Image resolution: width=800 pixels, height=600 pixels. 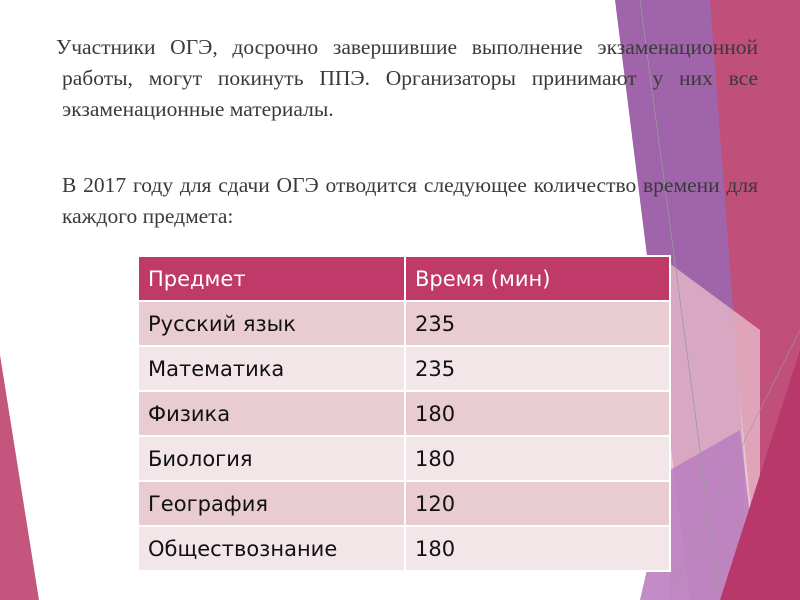 I want to click on cell-time: 120, so click(x=537, y=503).